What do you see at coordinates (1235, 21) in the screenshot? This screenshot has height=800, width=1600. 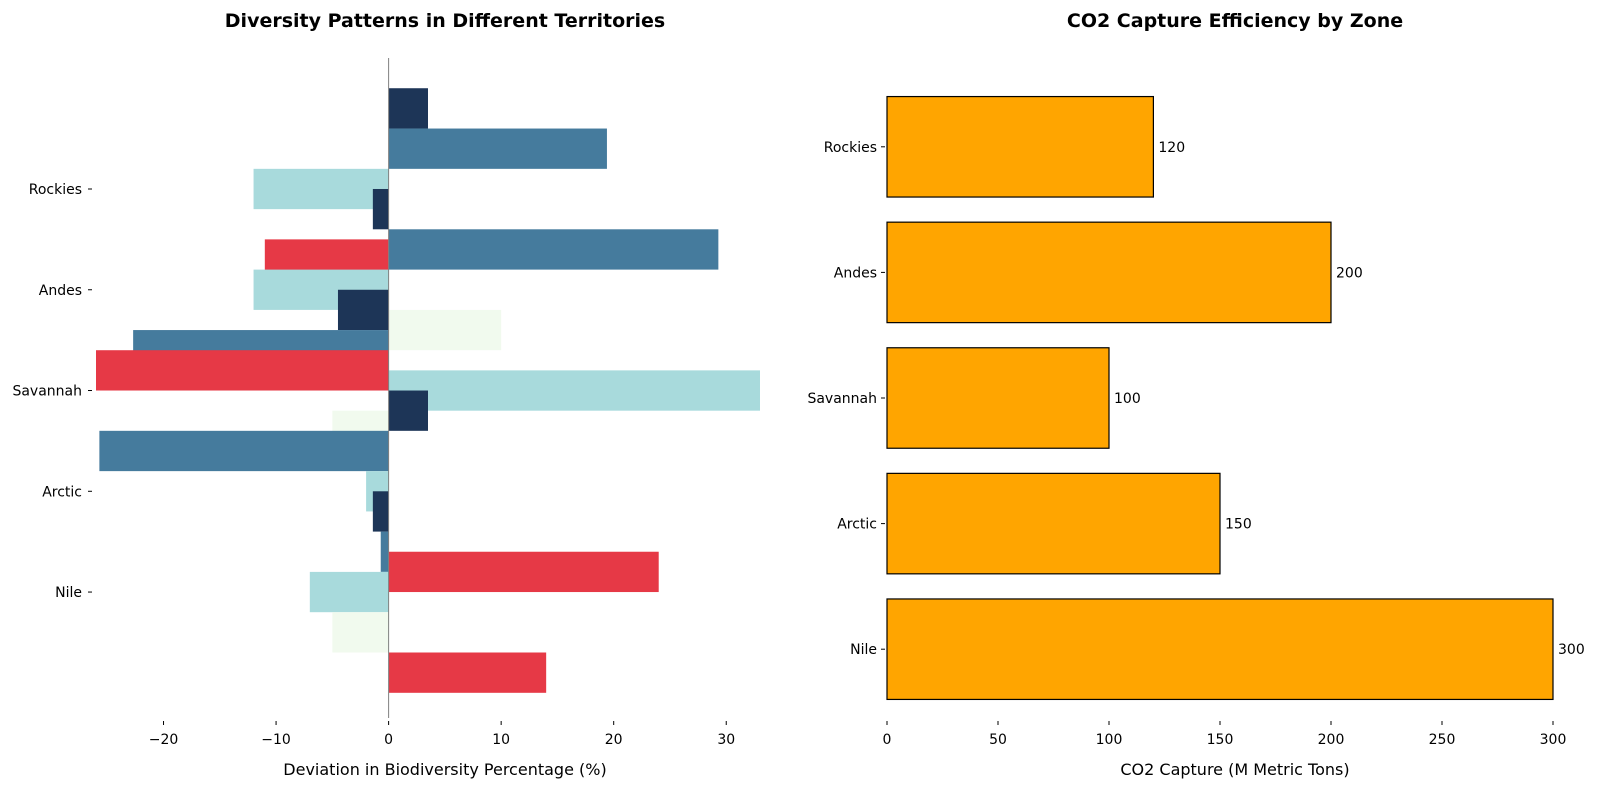 I see `chart-title: CO2 Capture Efficiency by Zone` at bounding box center [1235, 21].